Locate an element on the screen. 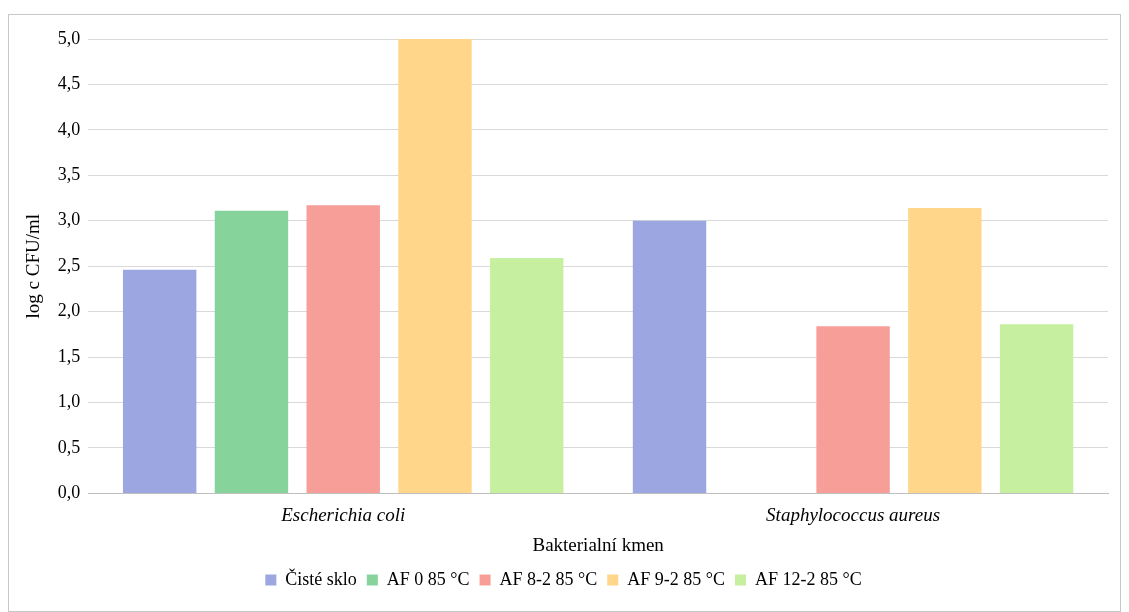 The height and width of the screenshot is (612, 1129). y-tick-label: 2,0 is located at coordinates (69, 310).